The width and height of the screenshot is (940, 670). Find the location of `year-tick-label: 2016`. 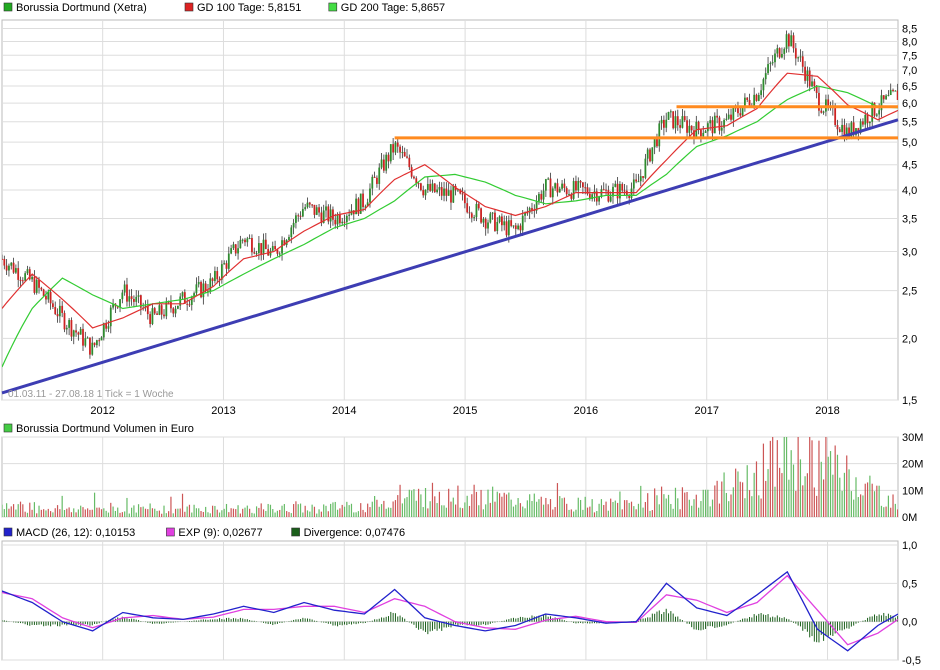

year-tick-label: 2016 is located at coordinates (586, 411).